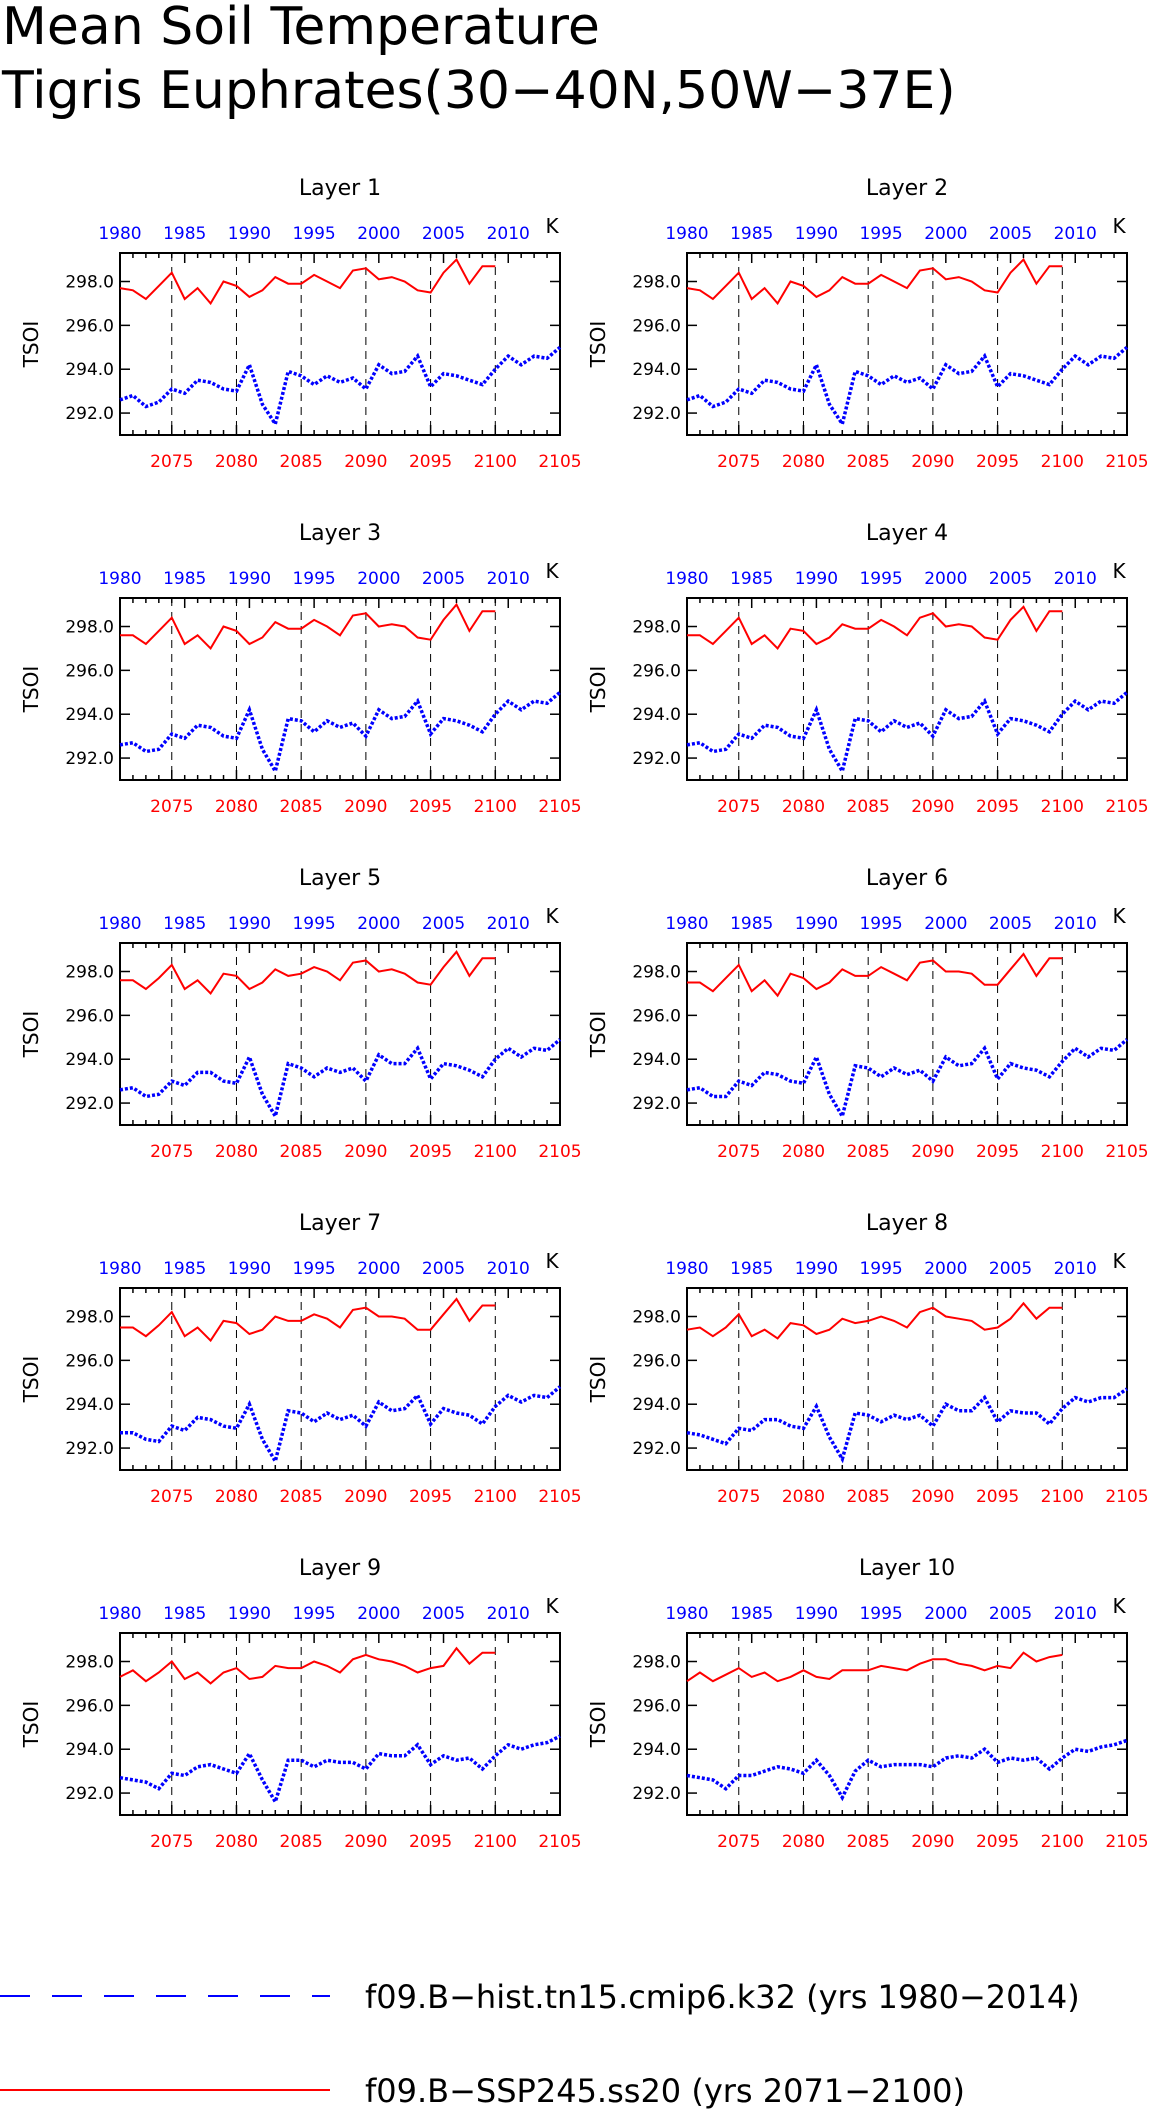  Describe the element at coordinates (907, 1223) in the screenshot. I see `panel-title: Layer 8` at that location.